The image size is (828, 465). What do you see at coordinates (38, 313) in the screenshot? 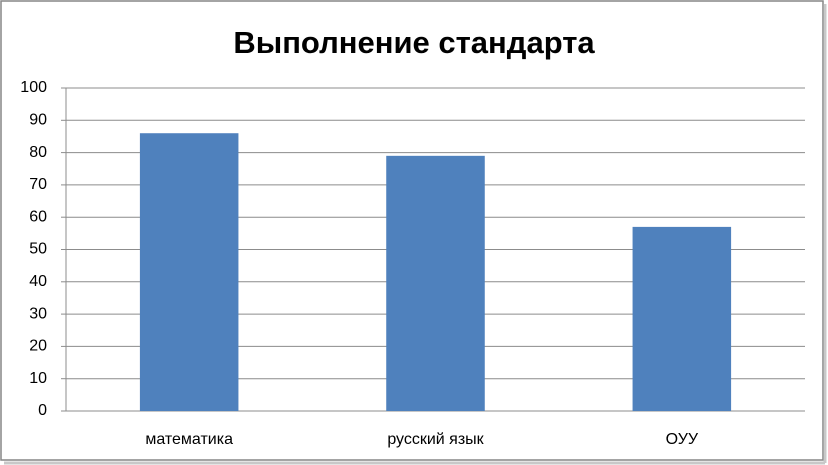
I see `y-tick-label: 30` at bounding box center [38, 313].